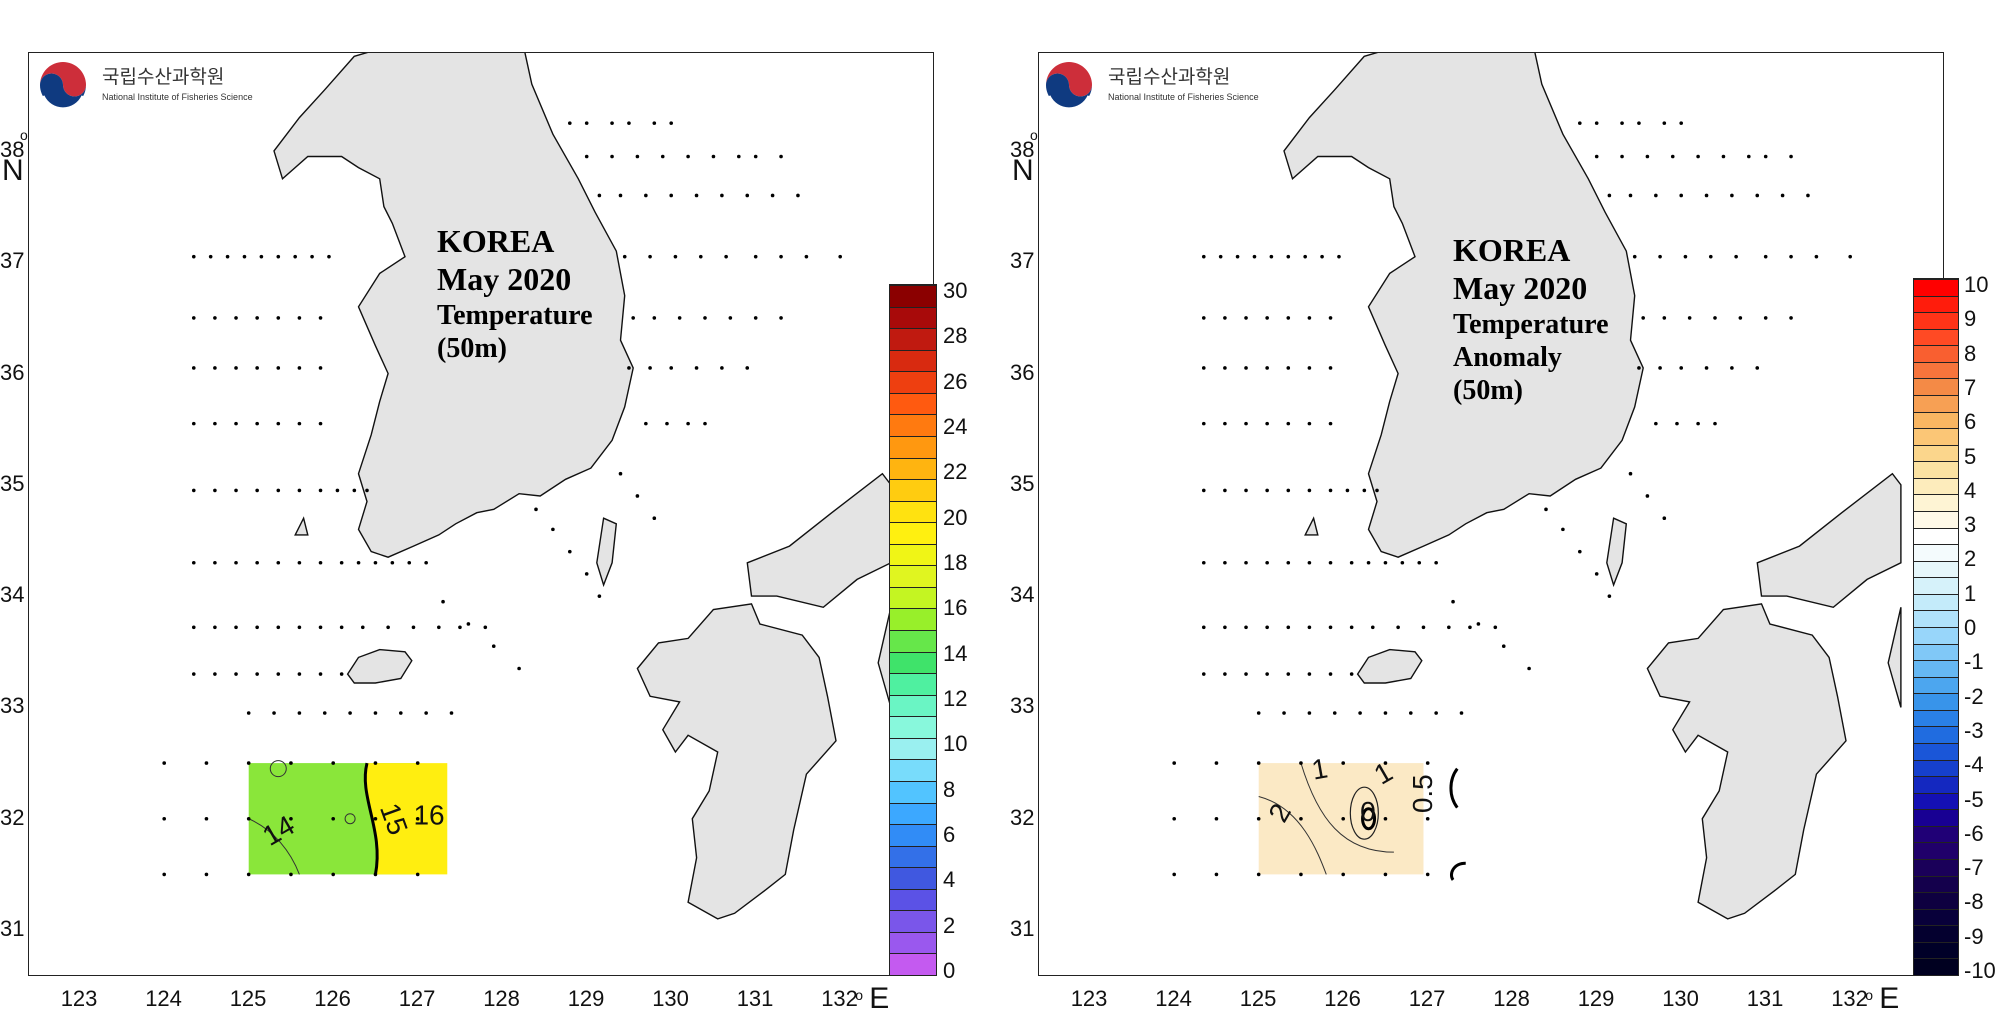  Describe the element at coordinates (12, 817) in the screenshot. I see `latitude-tick-label: 32` at that location.